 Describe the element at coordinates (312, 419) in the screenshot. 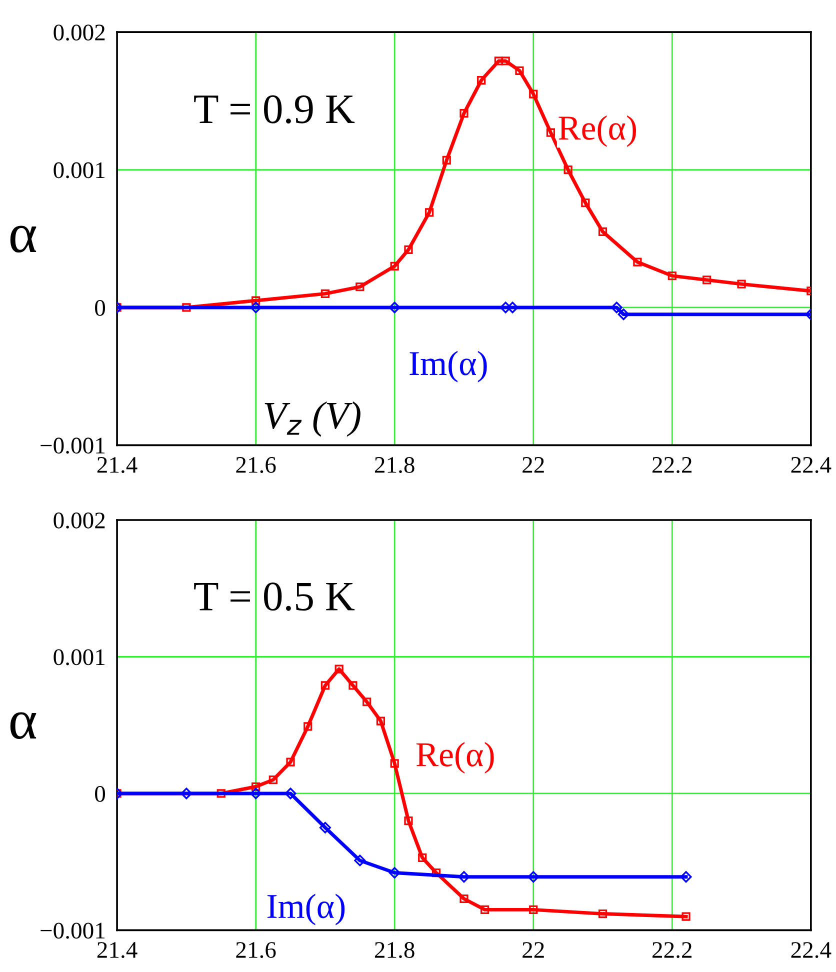

I see `x-axis-title: V$_{z}$ (V)` at that location.